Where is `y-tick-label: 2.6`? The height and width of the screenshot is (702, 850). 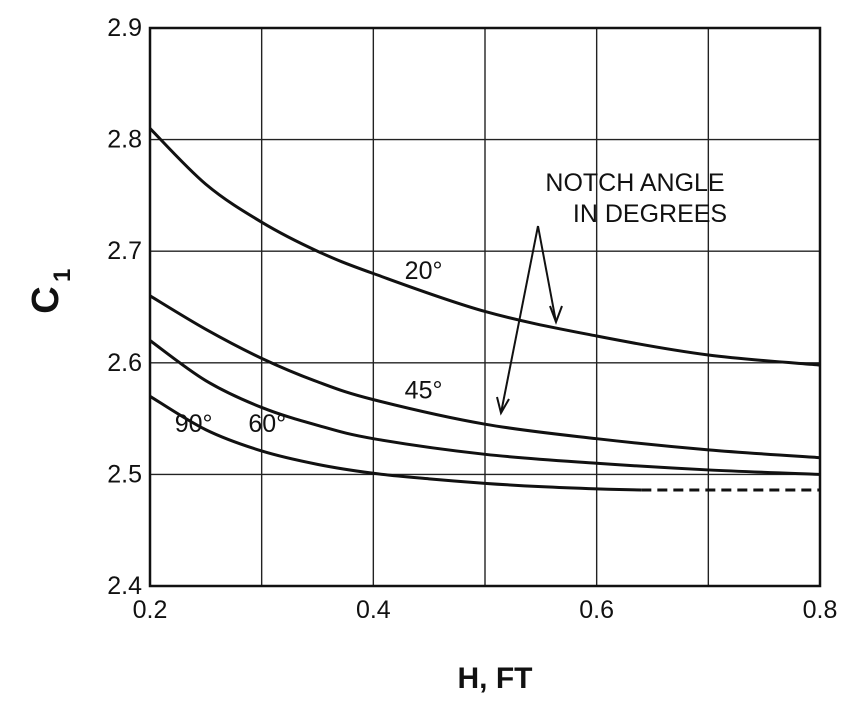 y-tick-label: 2.6 is located at coordinates (124, 363).